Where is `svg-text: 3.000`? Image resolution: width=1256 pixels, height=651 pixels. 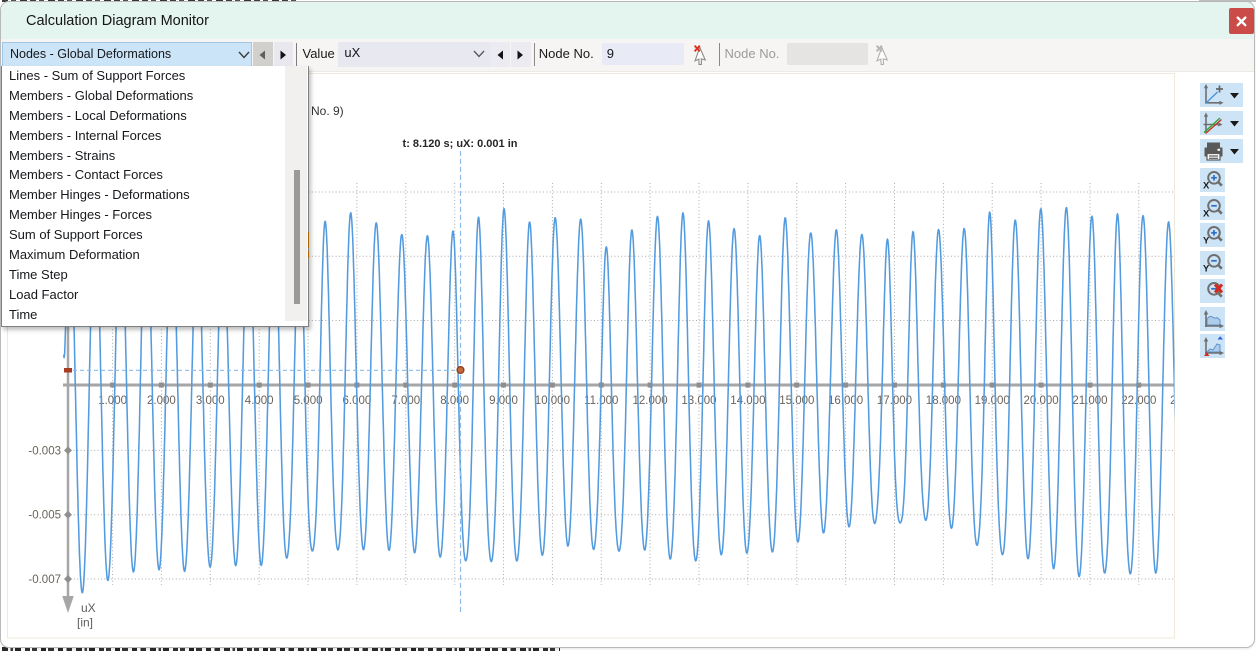 svg-text: 3.000 is located at coordinates (210, 401).